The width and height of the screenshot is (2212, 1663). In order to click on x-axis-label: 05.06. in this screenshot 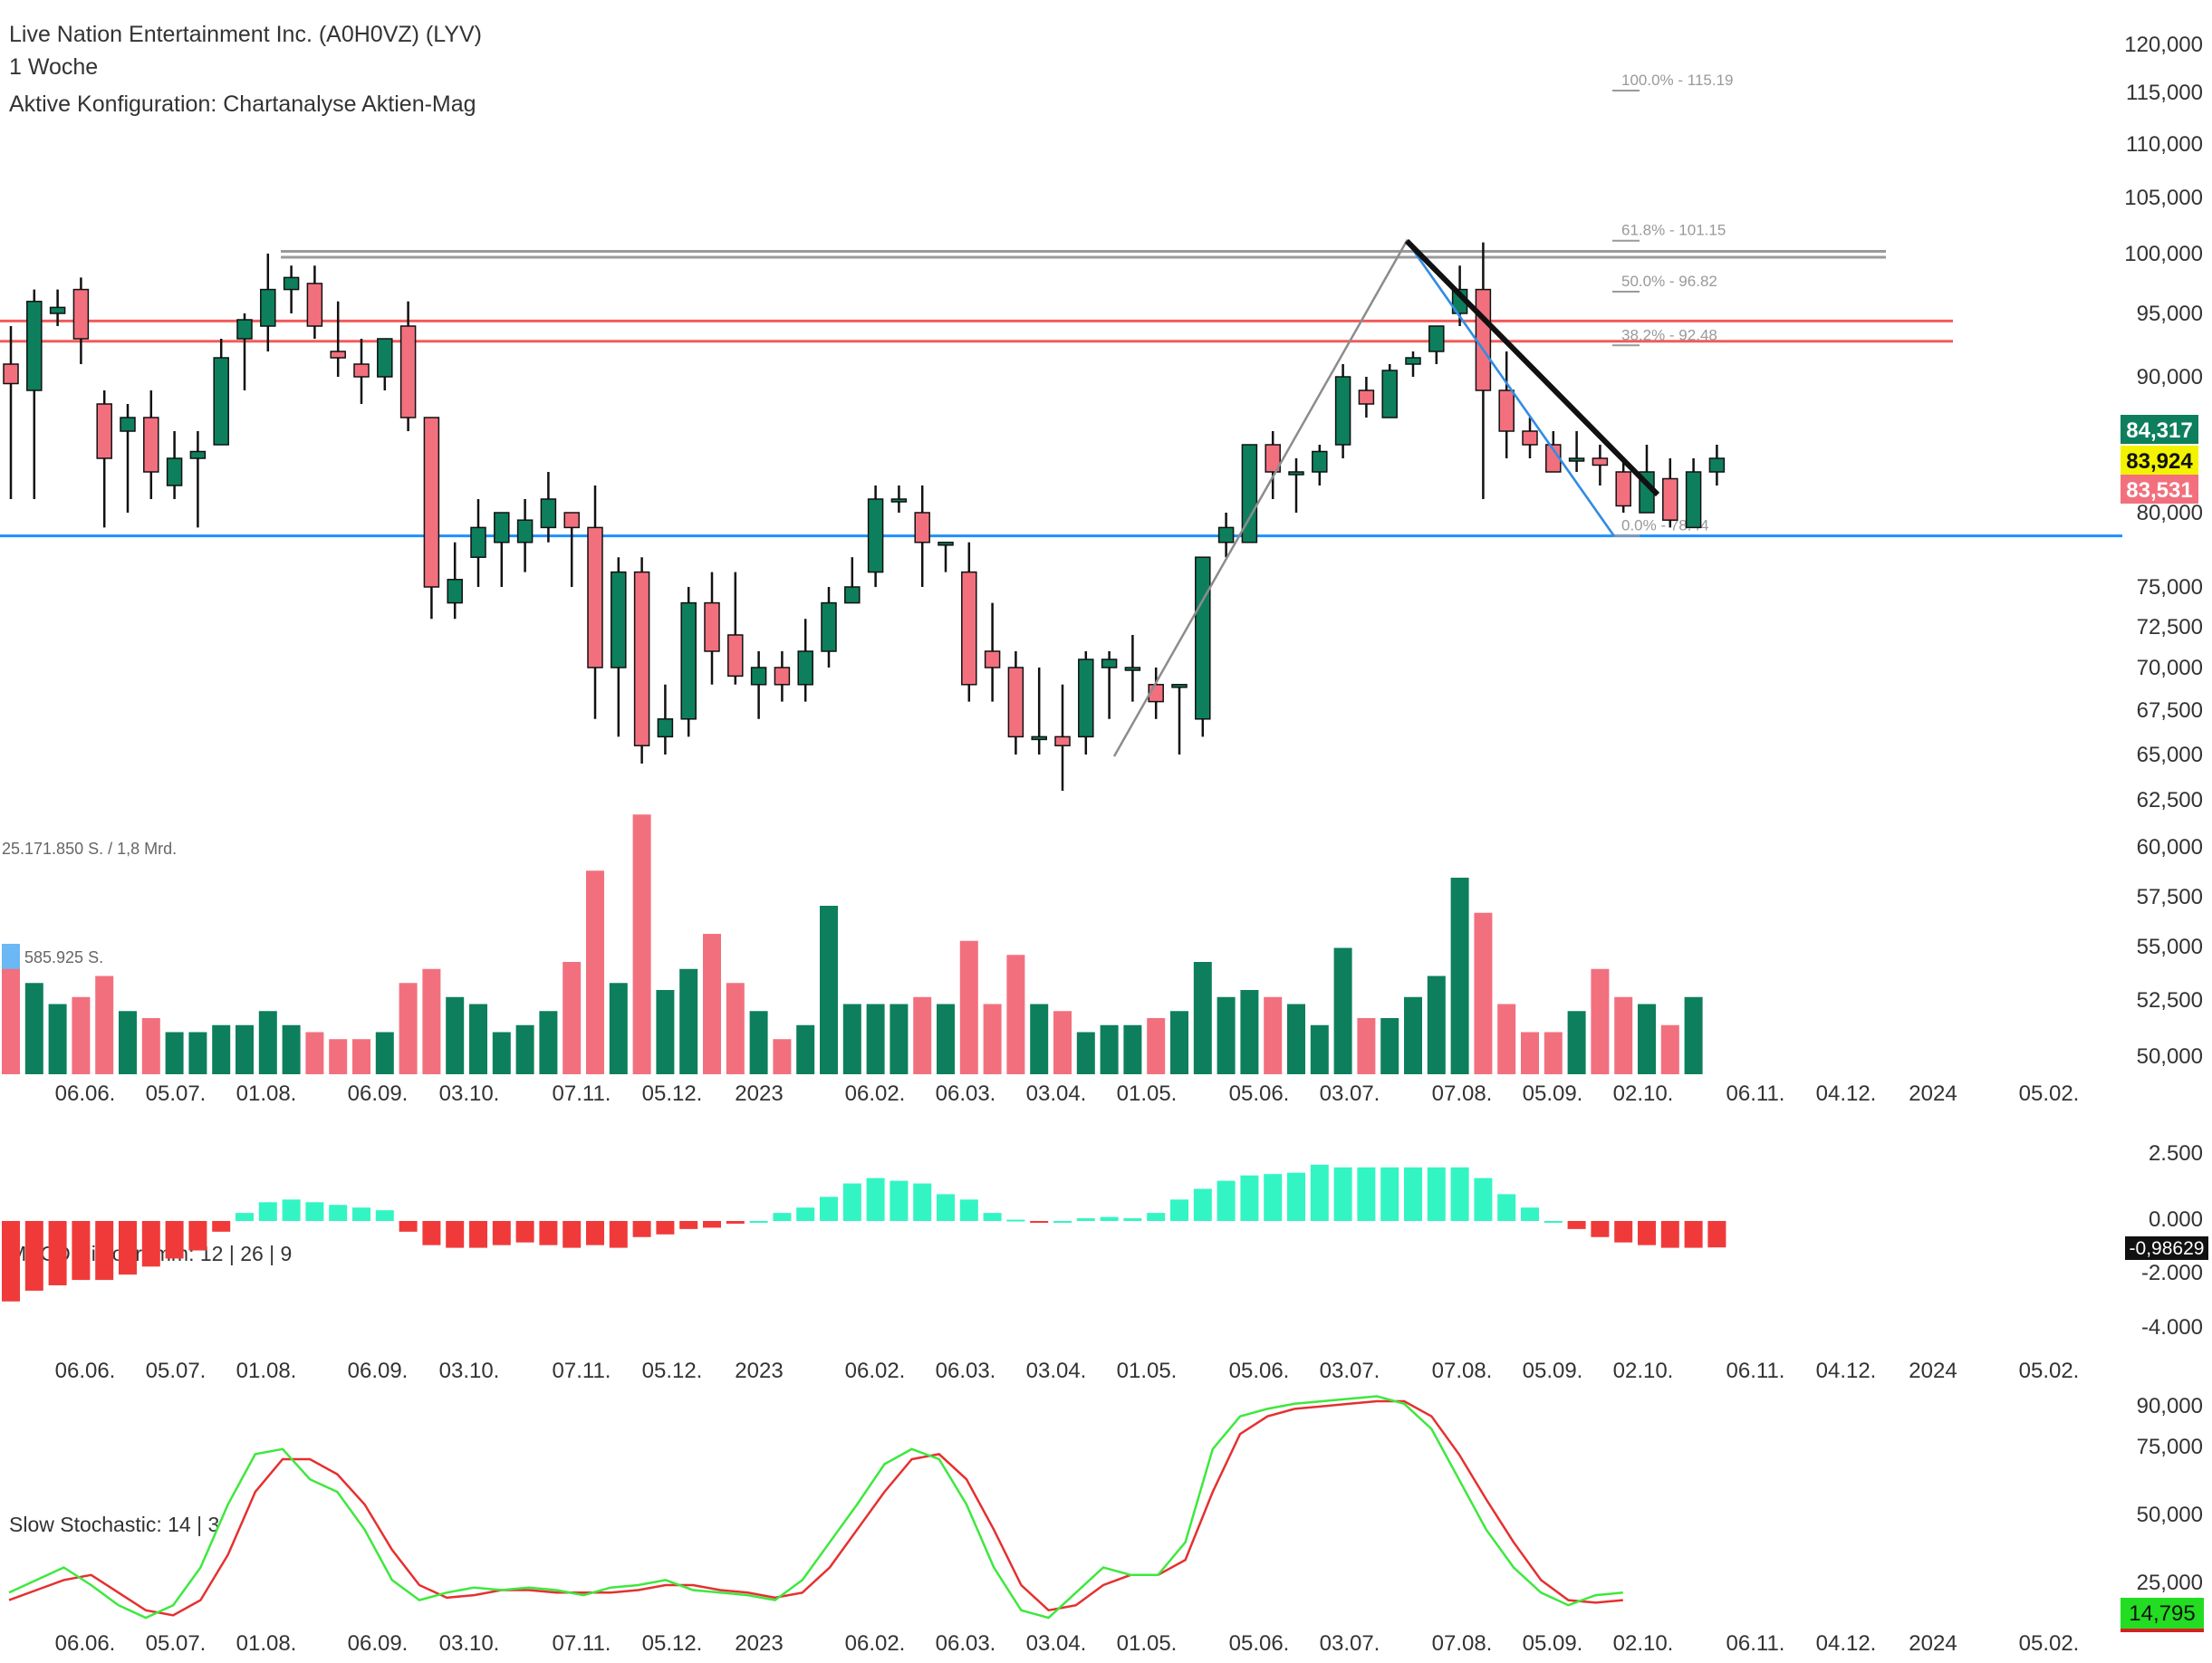, I will do `click(1260, 1371)`.